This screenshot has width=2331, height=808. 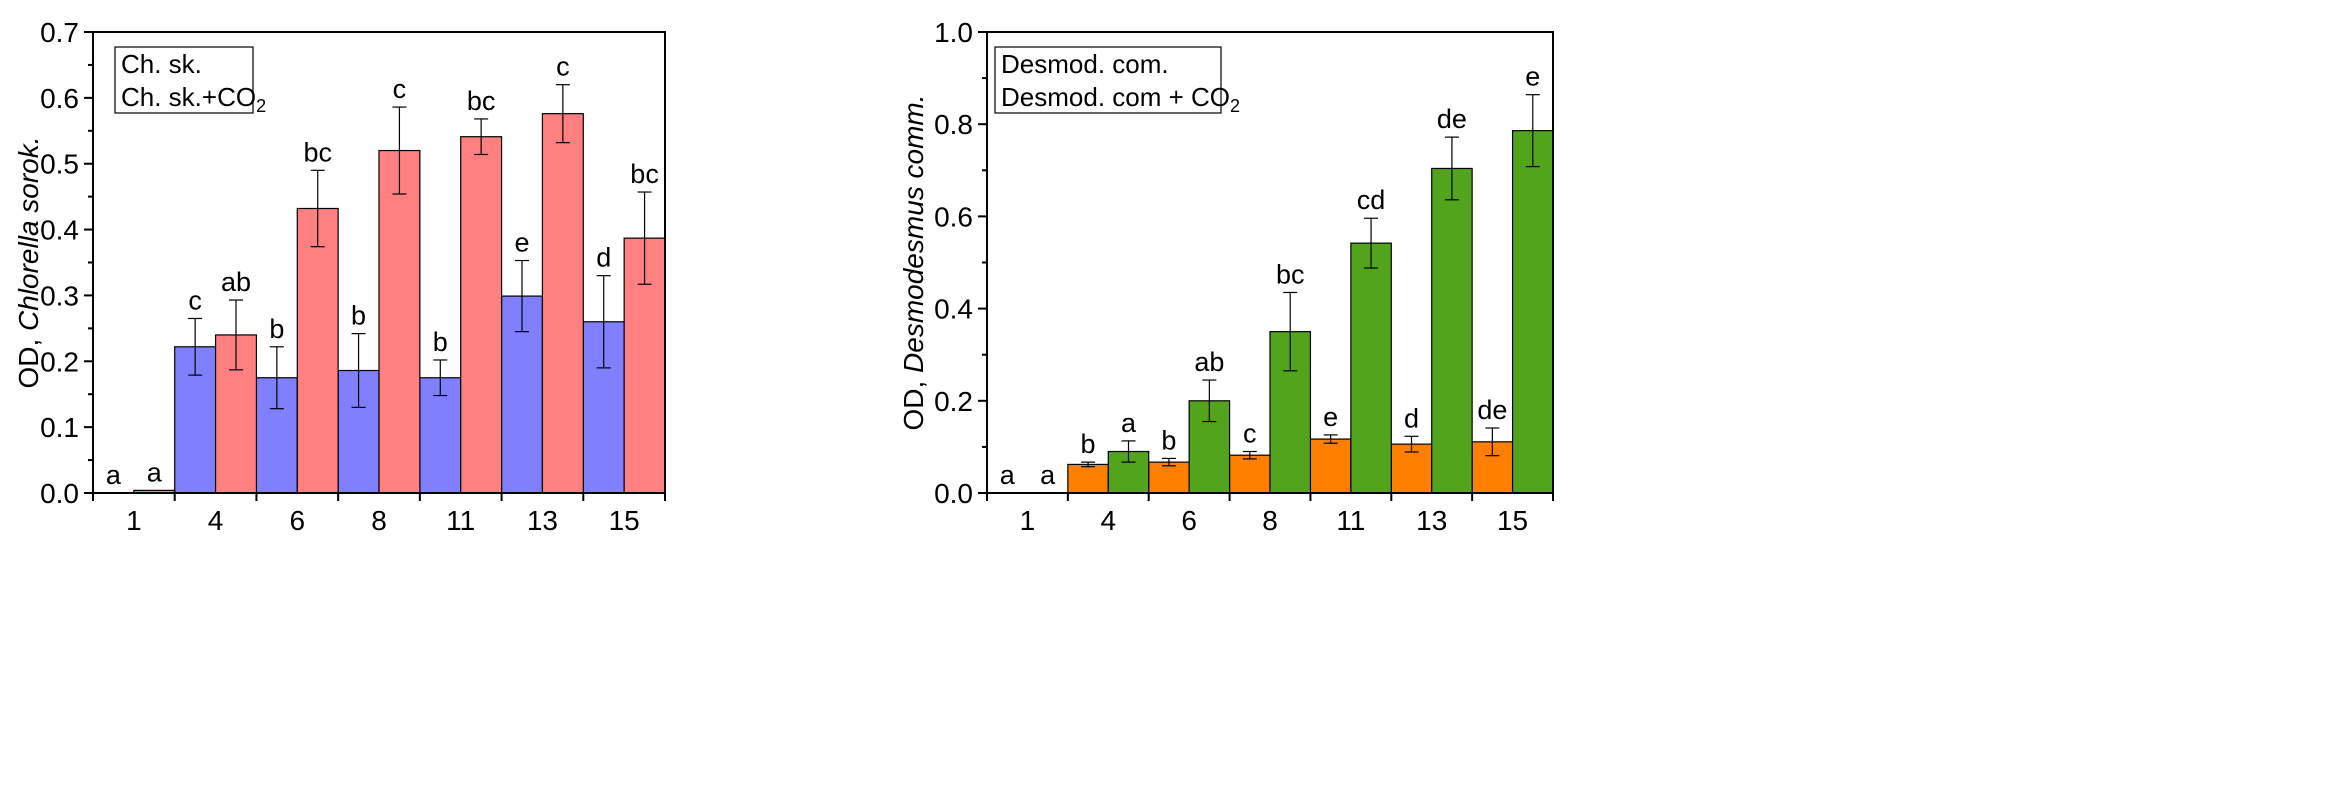 I want to click on y-axis-label: OD, Chlorella sorok., so click(x=28, y=262).